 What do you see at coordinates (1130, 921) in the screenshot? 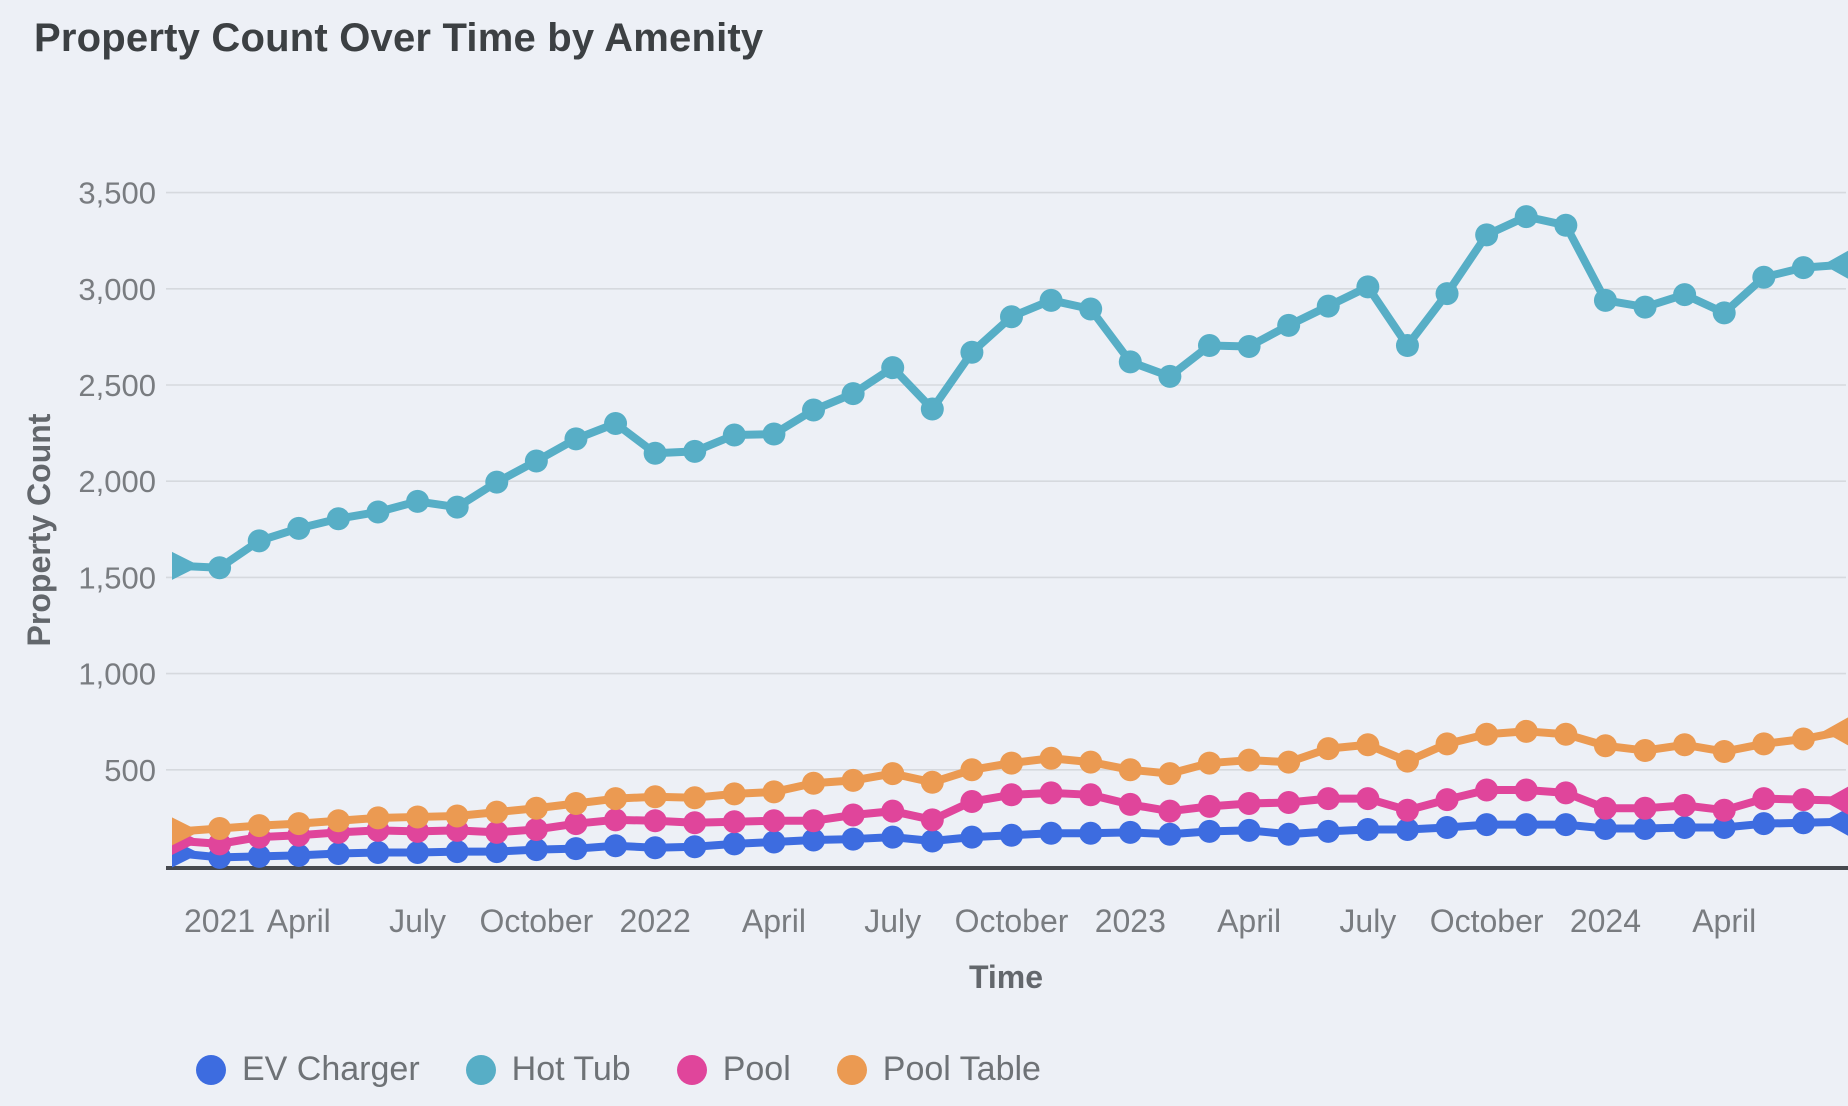
I see `x-tick-label: 2023` at bounding box center [1130, 921].